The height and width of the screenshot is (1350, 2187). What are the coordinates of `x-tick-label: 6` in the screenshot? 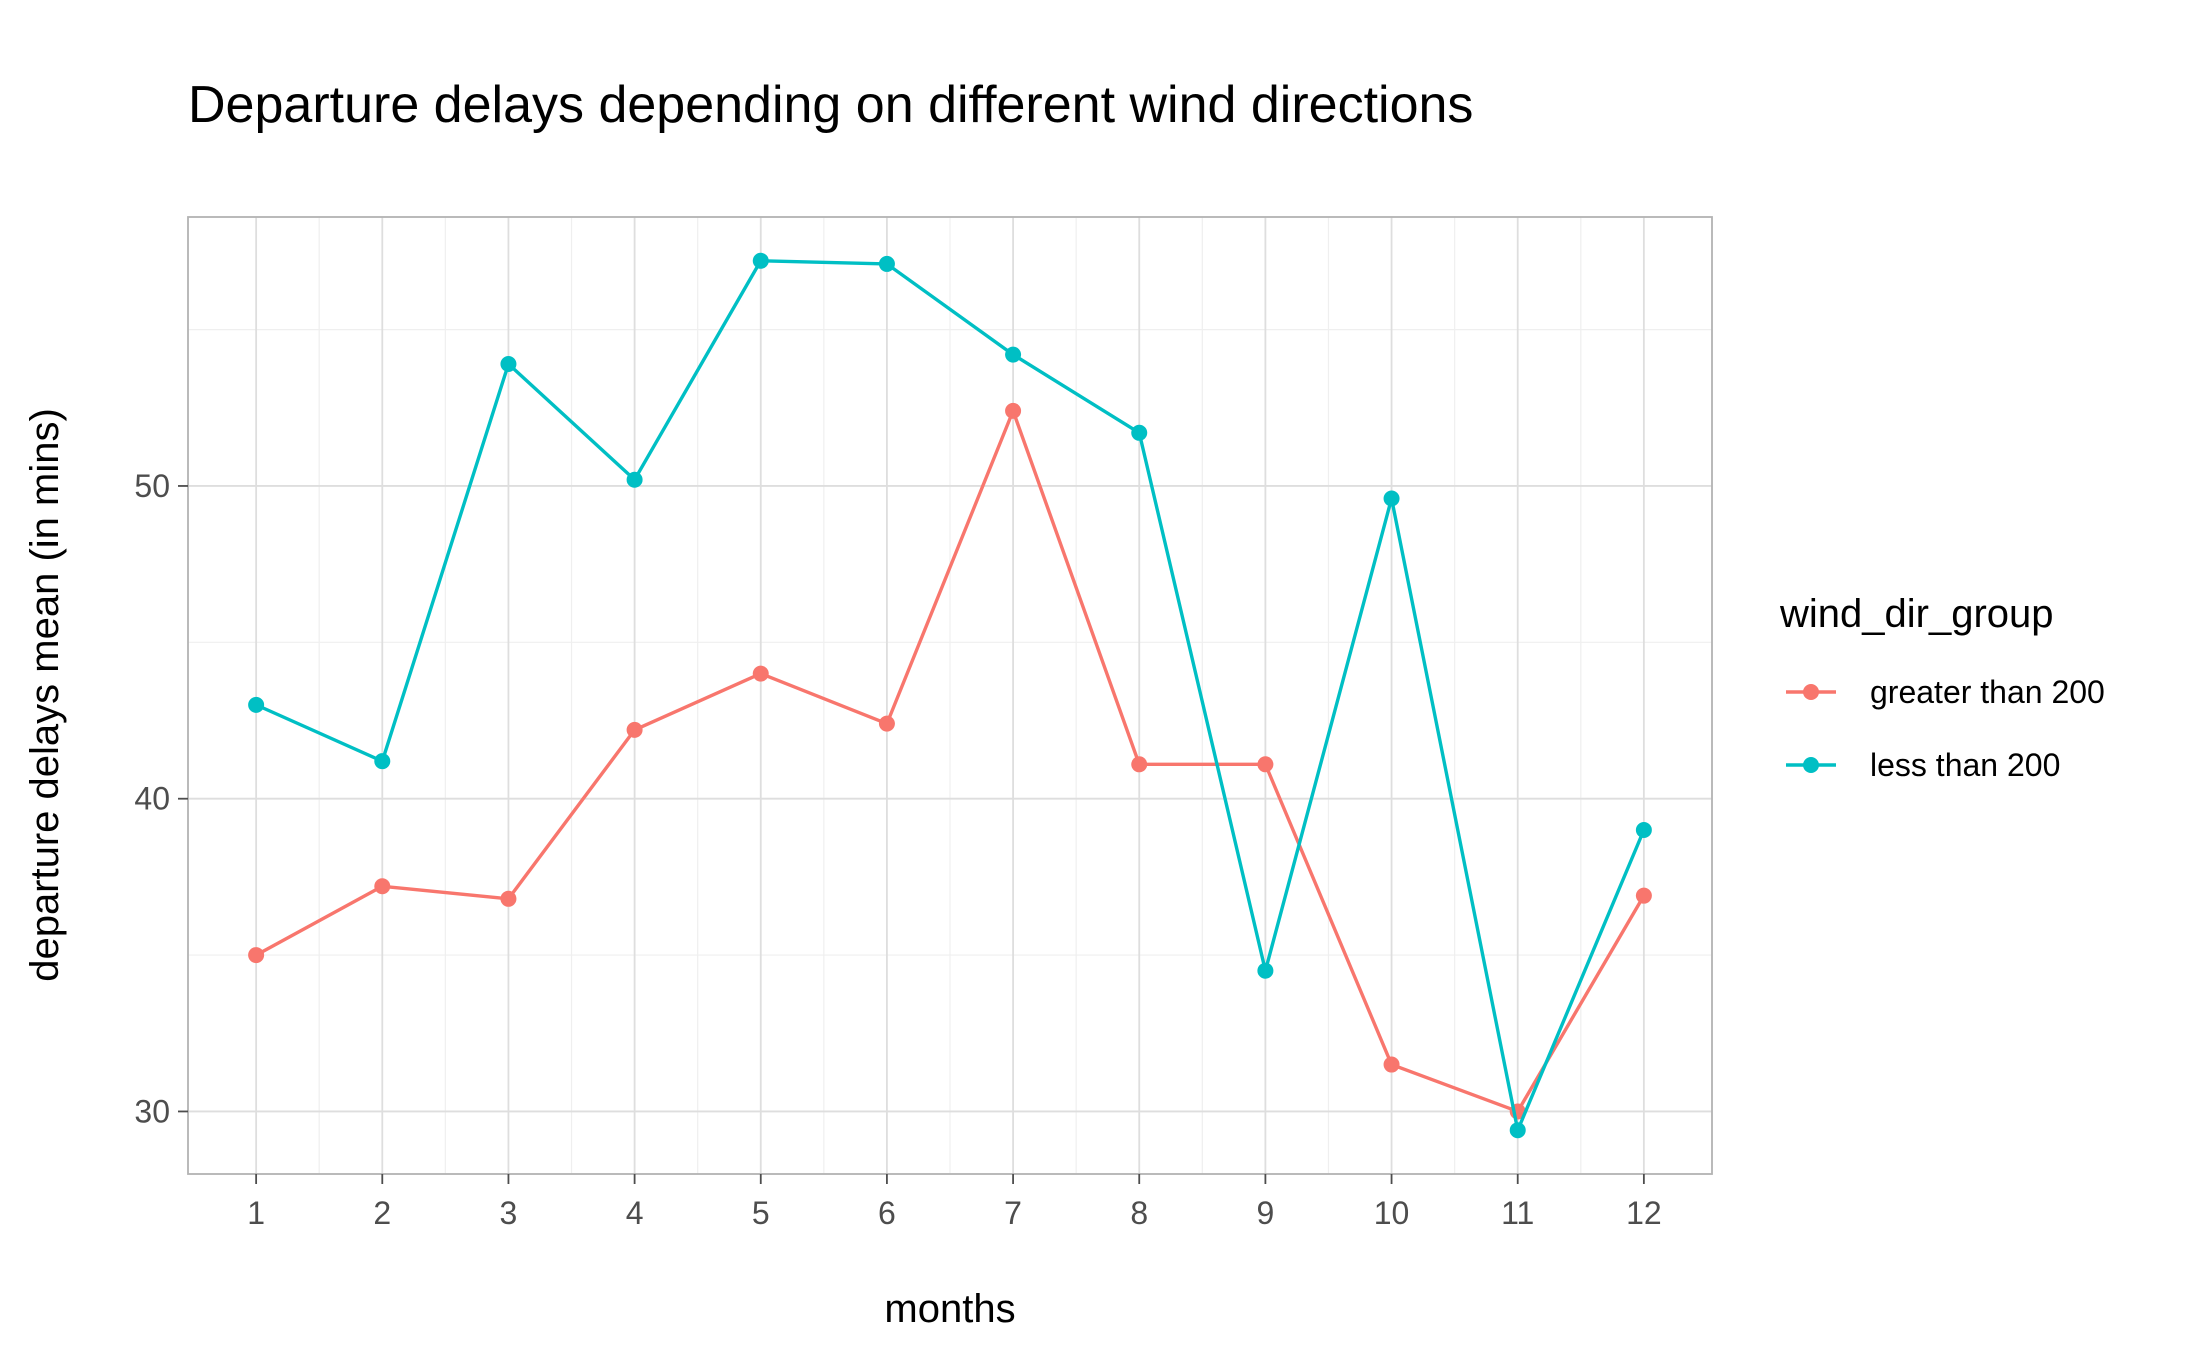 It's located at (887, 1213).